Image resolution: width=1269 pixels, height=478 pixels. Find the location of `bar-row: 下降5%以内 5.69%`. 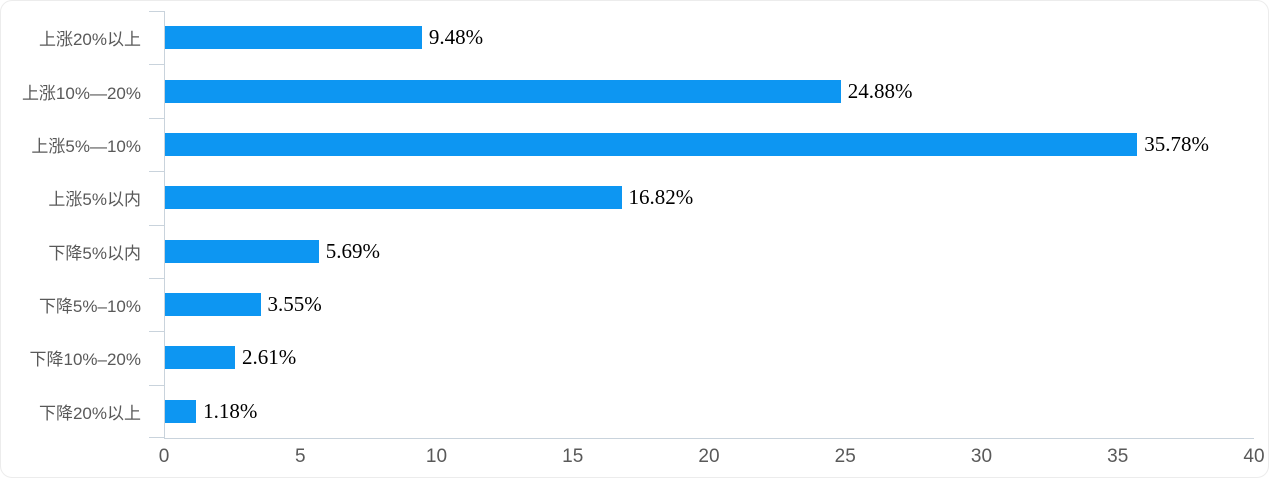

bar-row: 下降5%以内 5.69% is located at coordinates (626, 251).